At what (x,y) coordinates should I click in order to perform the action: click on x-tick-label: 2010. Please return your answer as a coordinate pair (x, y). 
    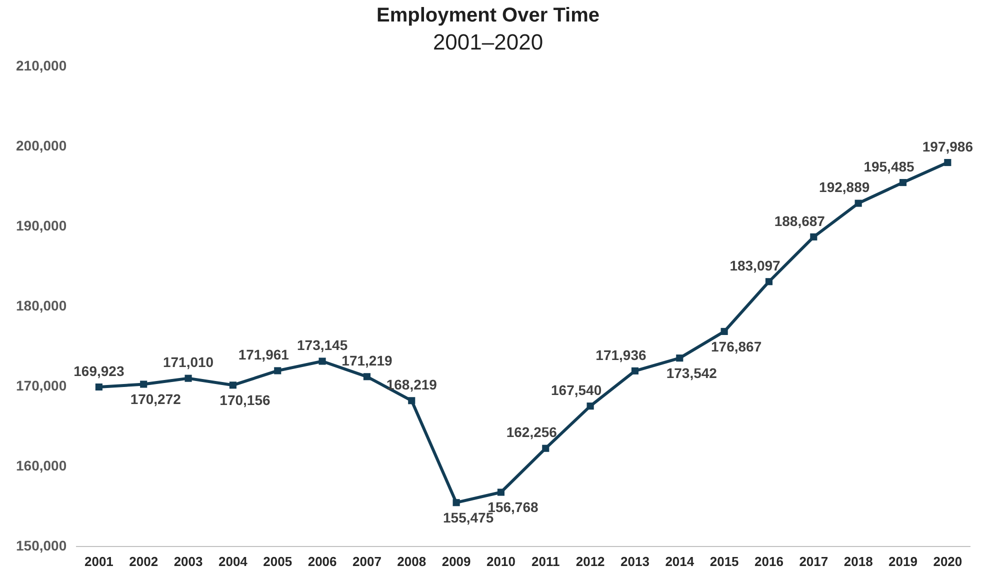
    Looking at the image, I should click on (501, 561).